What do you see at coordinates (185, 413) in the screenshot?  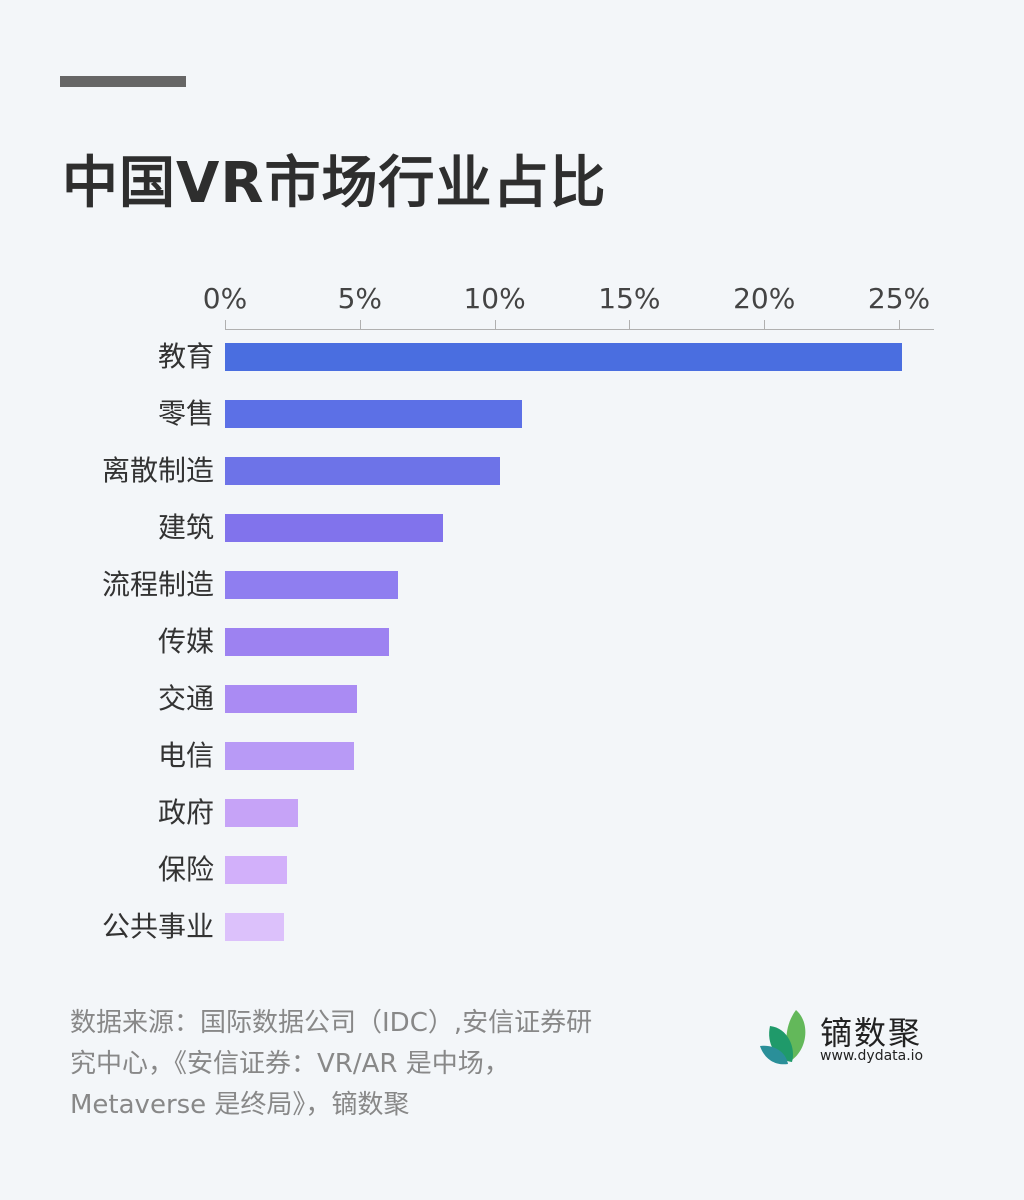 I see `category-label: 零售` at bounding box center [185, 413].